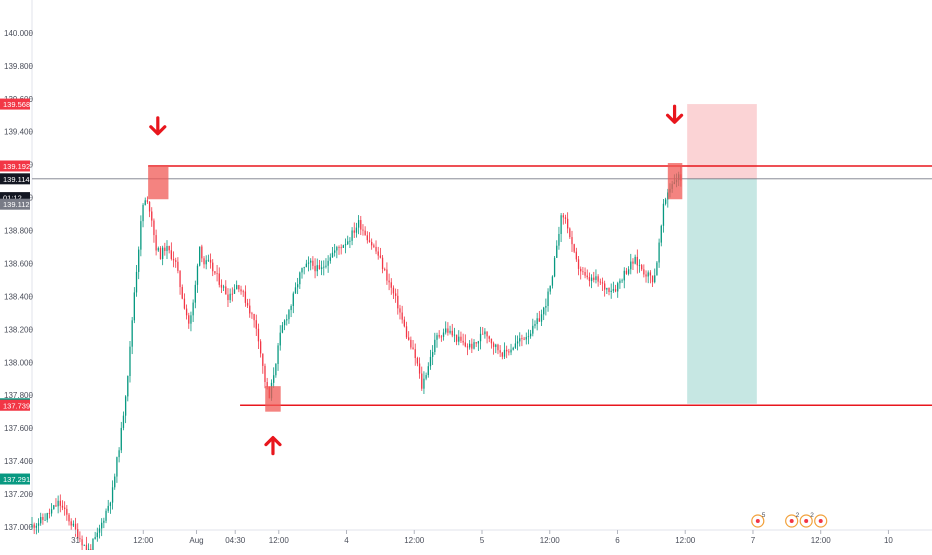 The height and width of the screenshot is (555, 932). What do you see at coordinates (789, 520) in the screenshot?
I see `event-markers: 5 2 2` at bounding box center [789, 520].